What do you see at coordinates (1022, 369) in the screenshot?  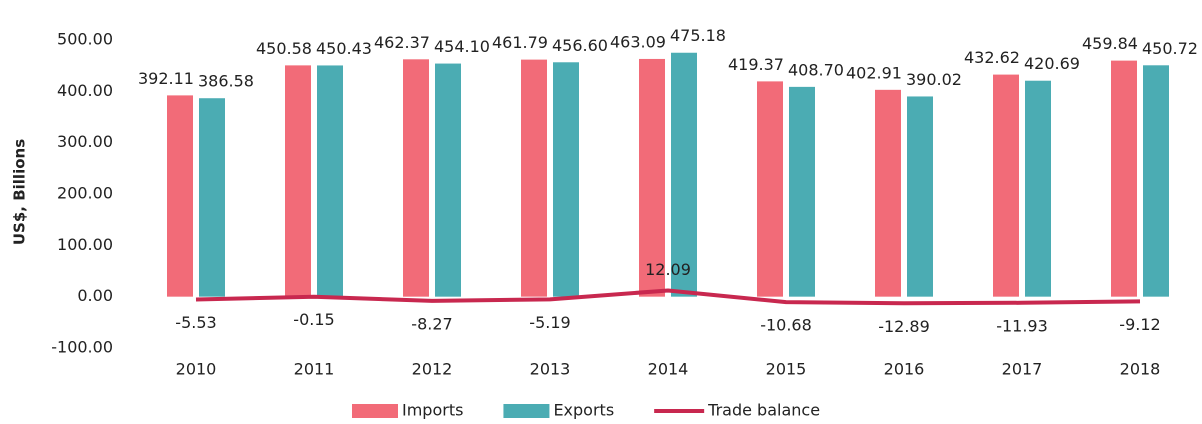 I see `x-tick-label: 2017` at bounding box center [1022, 369].